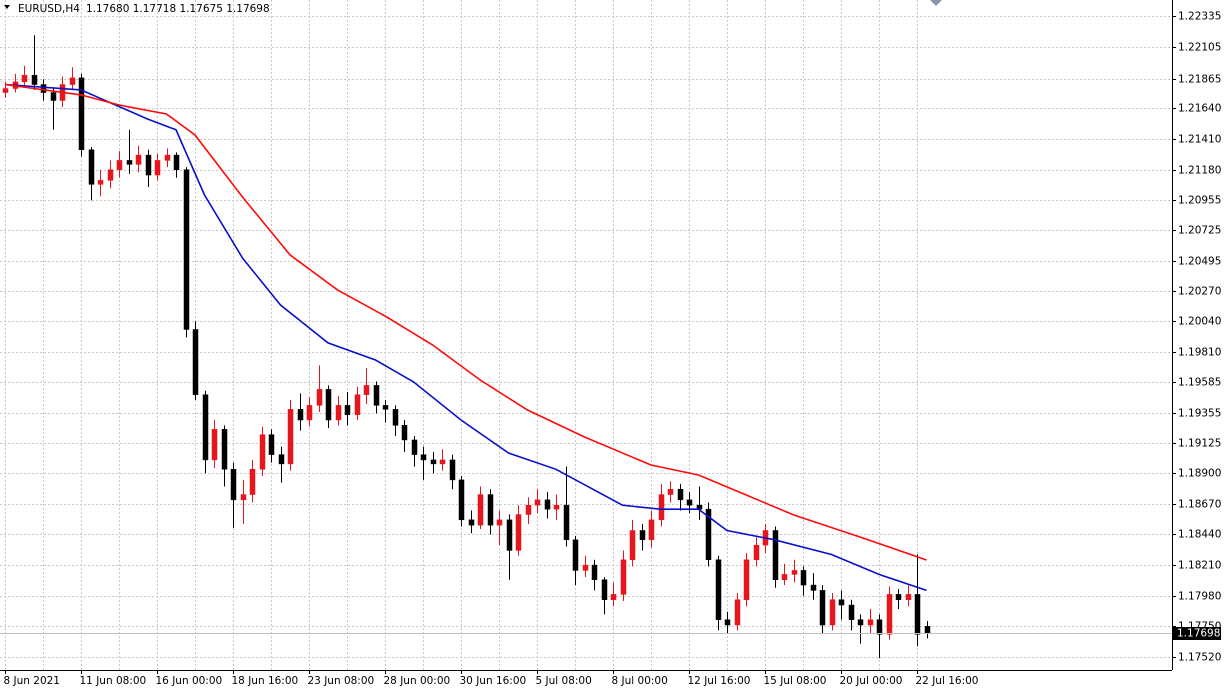  Describe the element at coordinates (1199, 262) in the screenshot. I see `y-tick-label: 1.20495` at that location.